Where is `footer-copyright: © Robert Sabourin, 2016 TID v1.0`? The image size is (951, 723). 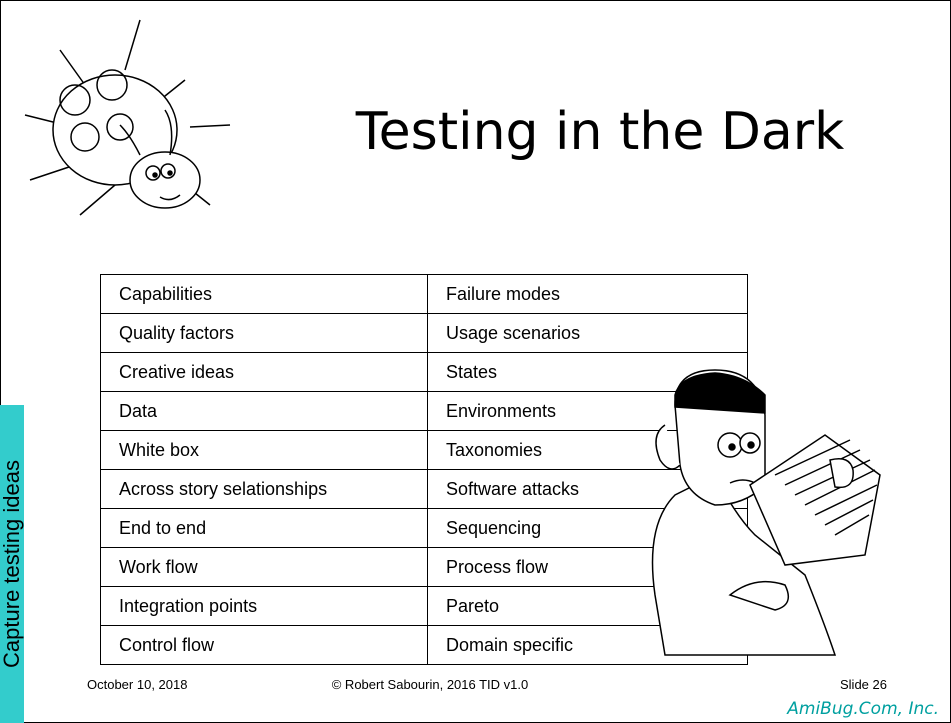
footer-copyright: © Robert Sabourin, 2016 TID v1.0 is located at coordinates (430, 684).